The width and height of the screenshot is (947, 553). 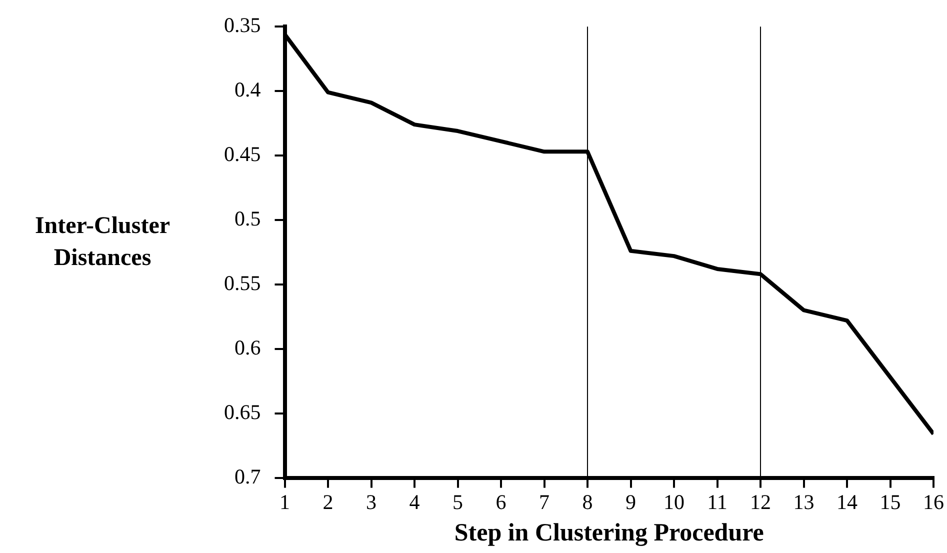 What do you see at coordinates (890, 502) in the screenshot?
I see `x-tick-label: 15` at bounding box center [890, 502].